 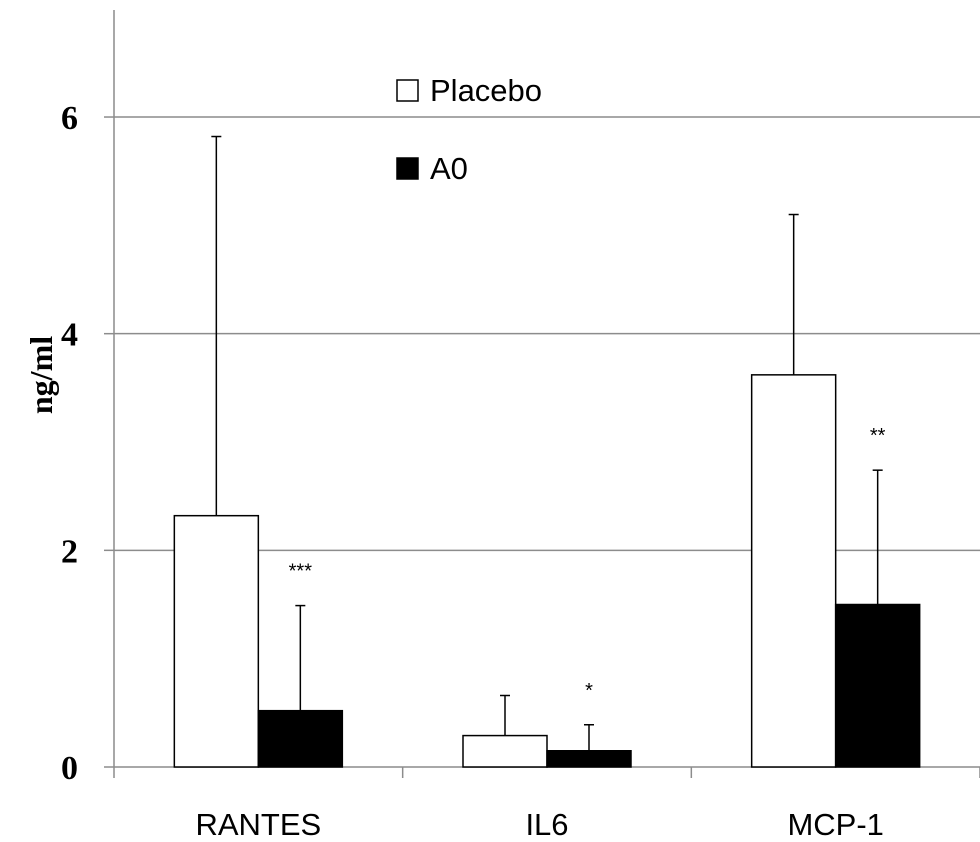 What do you see at coordinates (407, 168) in the screenshot?
I see `legend-swatch-a0` at bounding box center [407, 168].